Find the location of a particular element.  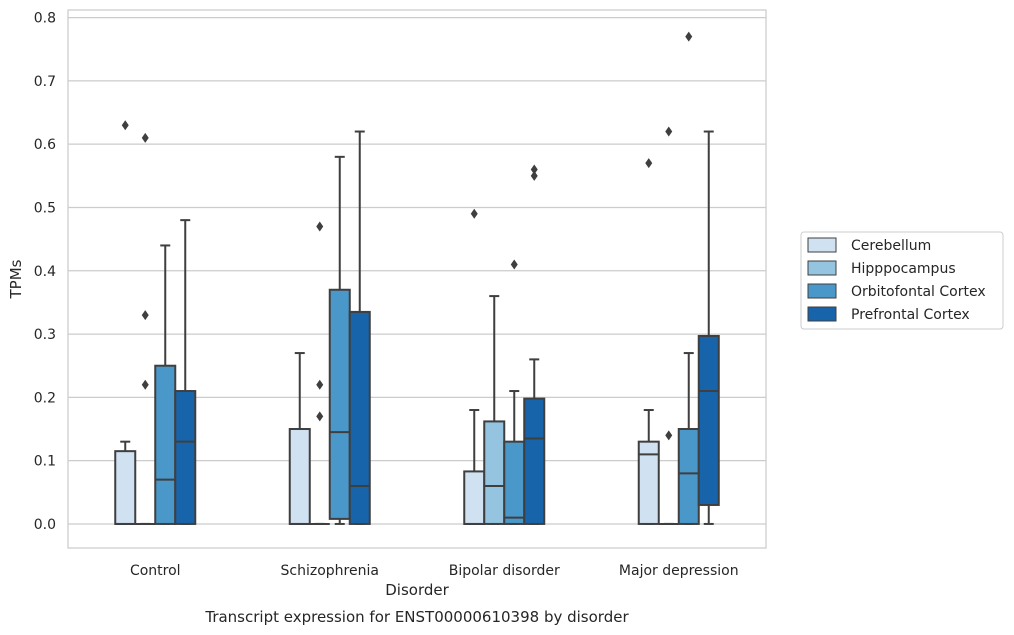

legend-label: Orbitofontal Cortex is located at coordinates (918, 292).